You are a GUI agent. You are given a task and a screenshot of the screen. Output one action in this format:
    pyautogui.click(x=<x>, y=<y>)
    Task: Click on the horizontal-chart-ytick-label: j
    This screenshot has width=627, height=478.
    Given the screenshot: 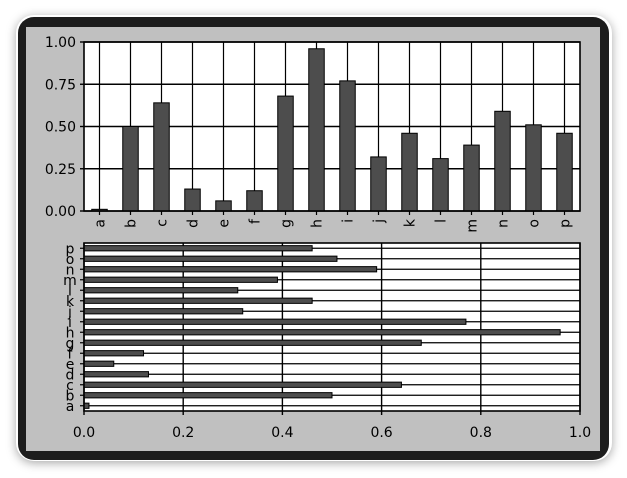 What is the action you would take?
    pyautogui.click(x=69, y=312)
    